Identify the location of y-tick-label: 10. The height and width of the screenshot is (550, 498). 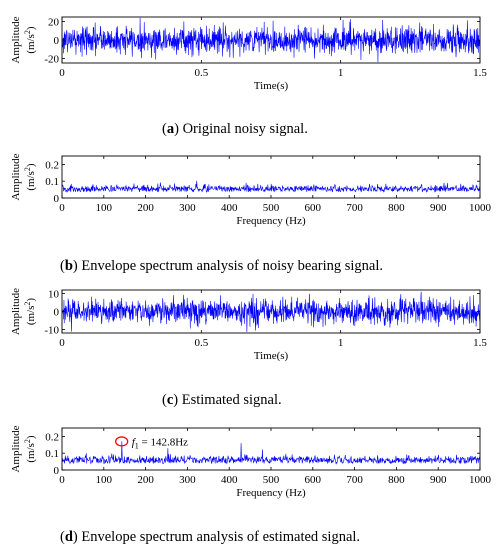
(54, 295).